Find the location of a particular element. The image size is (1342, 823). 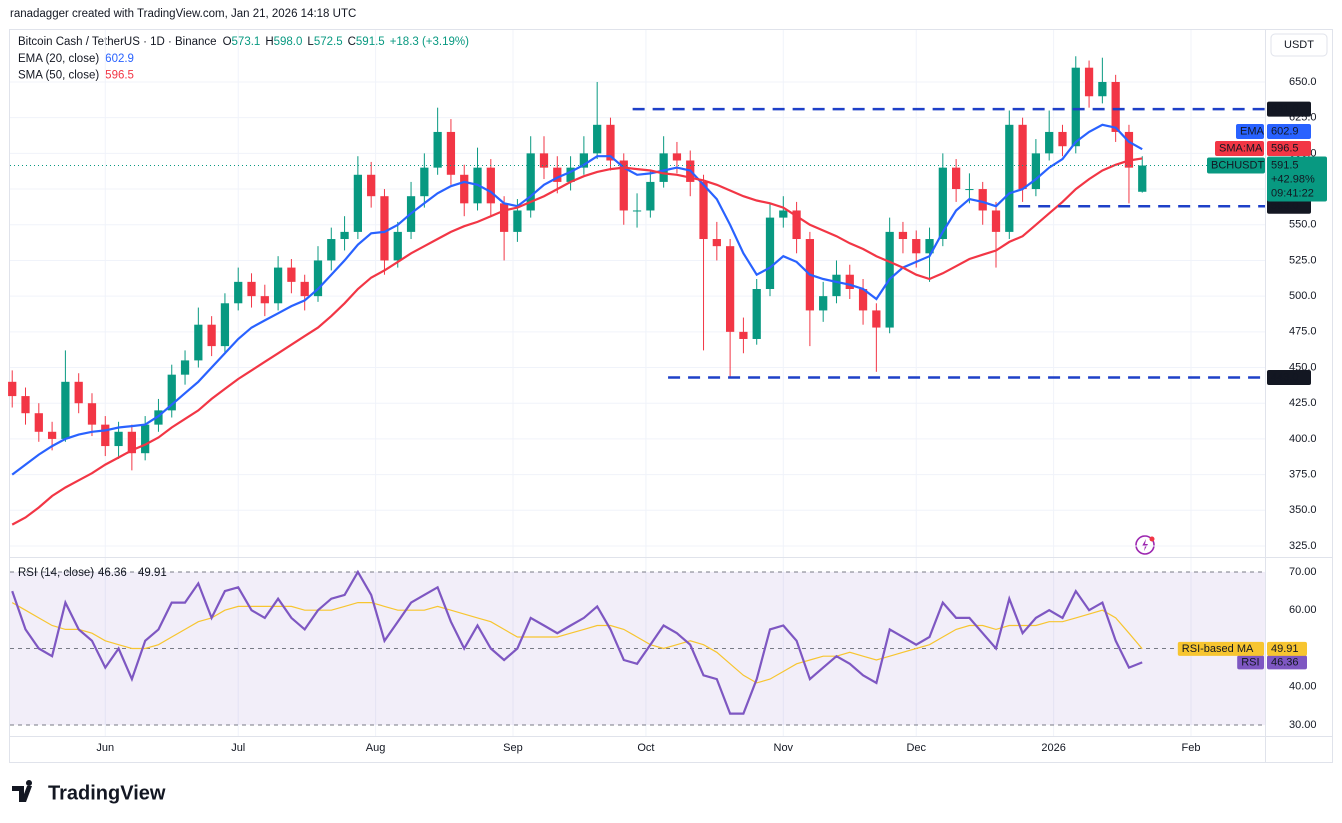

alert-bolt is located at coordinates (1145, 545).